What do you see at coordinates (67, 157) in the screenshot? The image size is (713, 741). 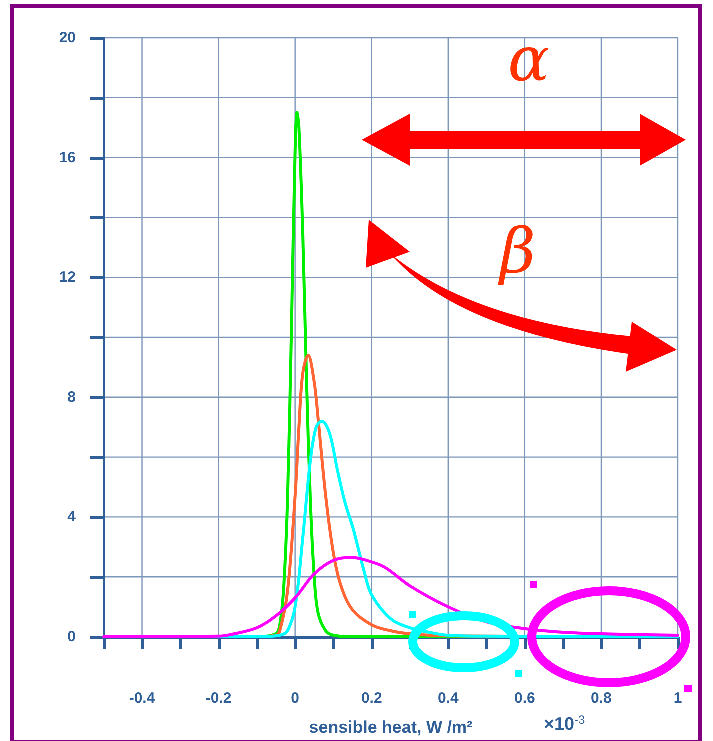 I see `y-tick-label: 16` at bounding box center [67, 157].